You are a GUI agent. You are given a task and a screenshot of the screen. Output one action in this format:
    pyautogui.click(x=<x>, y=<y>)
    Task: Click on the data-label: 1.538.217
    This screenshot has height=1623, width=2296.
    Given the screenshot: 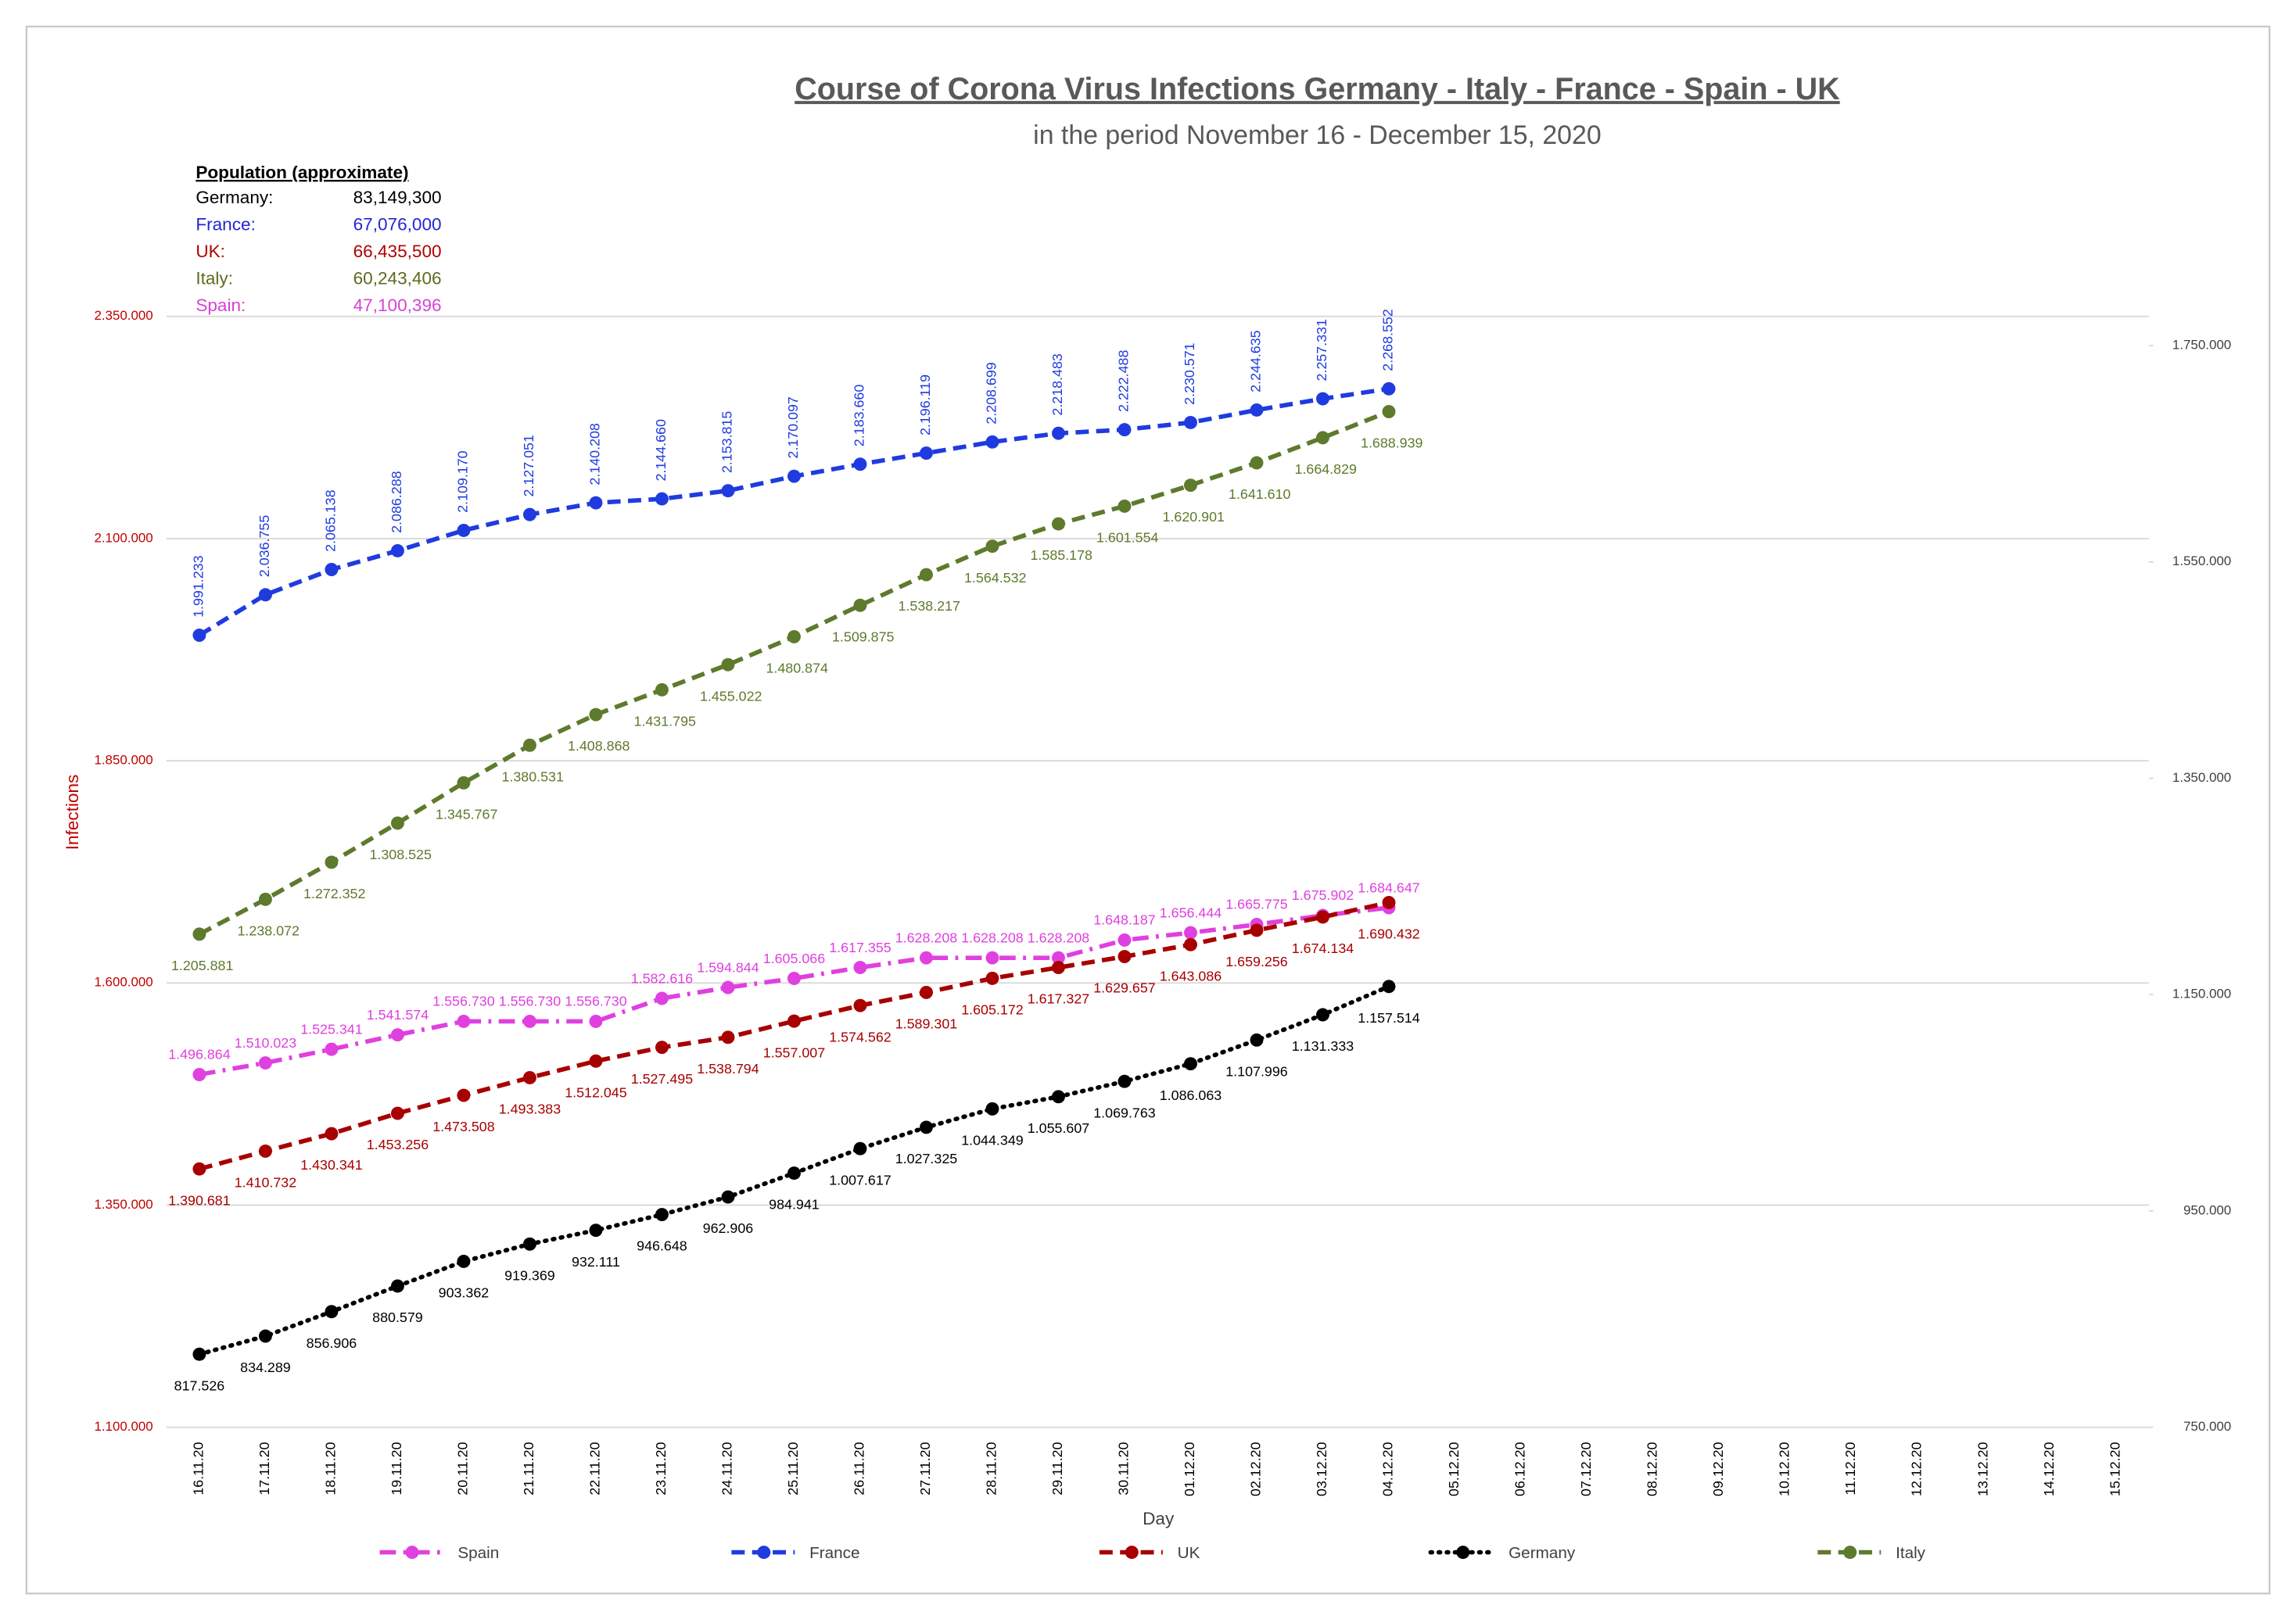 What is the action you would take?
    pyautogui.click(x=930, y=606)
    